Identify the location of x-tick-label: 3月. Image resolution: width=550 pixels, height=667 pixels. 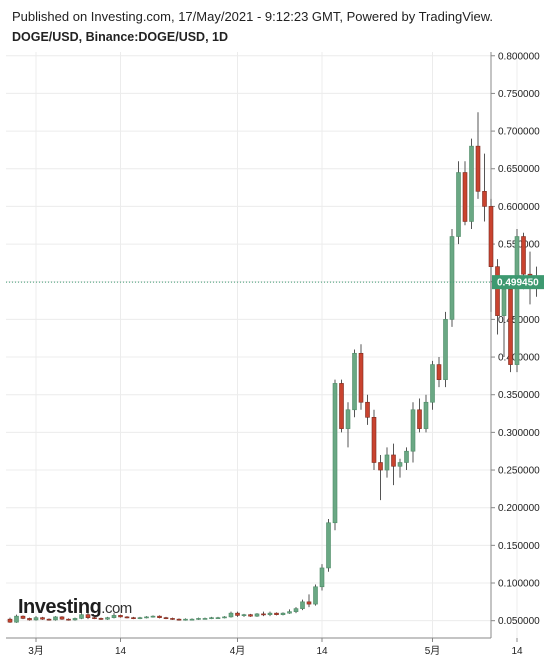
(36, 651).